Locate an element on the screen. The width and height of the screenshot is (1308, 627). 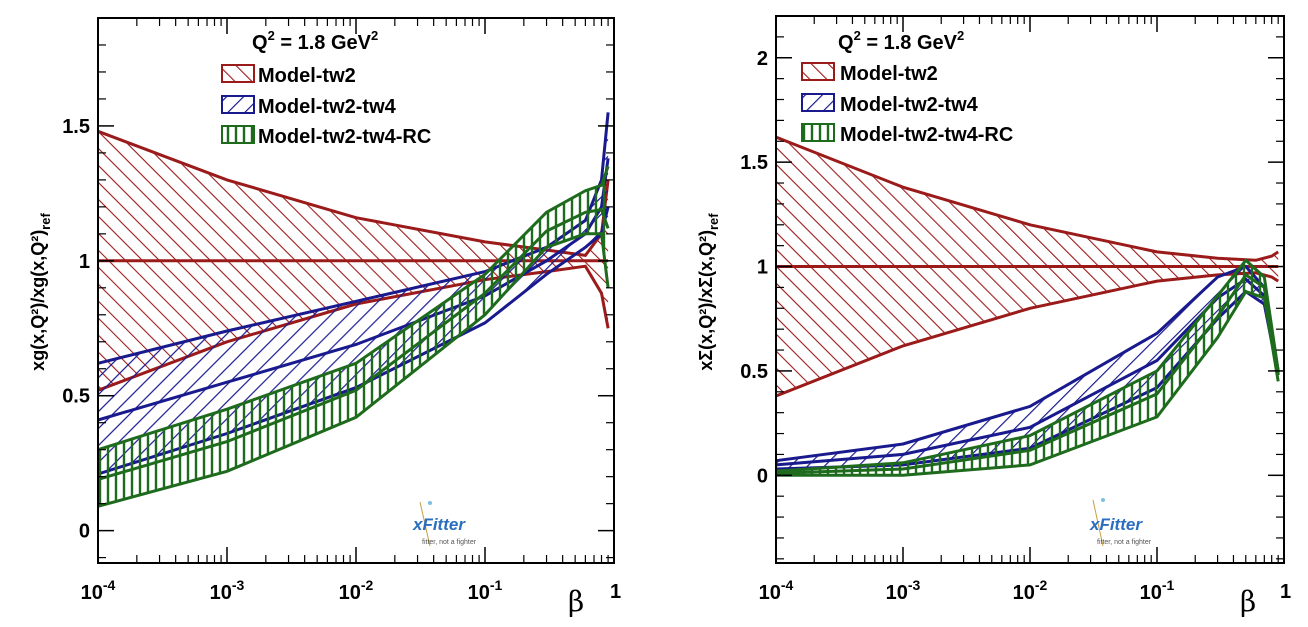
lower-edge-model-tw2 is located at coordinates (1027, 334).